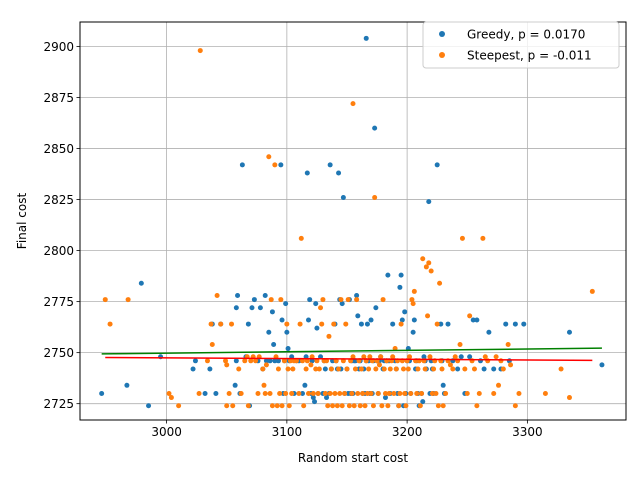 This screenshot has width=640, height=484. I want to click on y-tick-label: 2875, so click(58, 98).